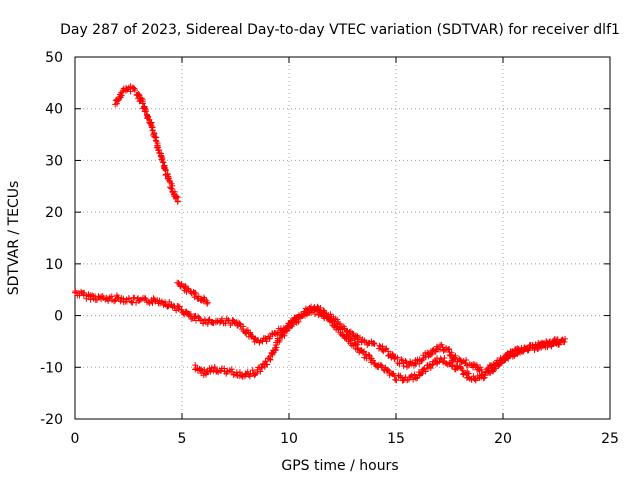  Describe the element at coordinates (289, 439) in the screenshot. I see `x-tick-label: 10` at that location.